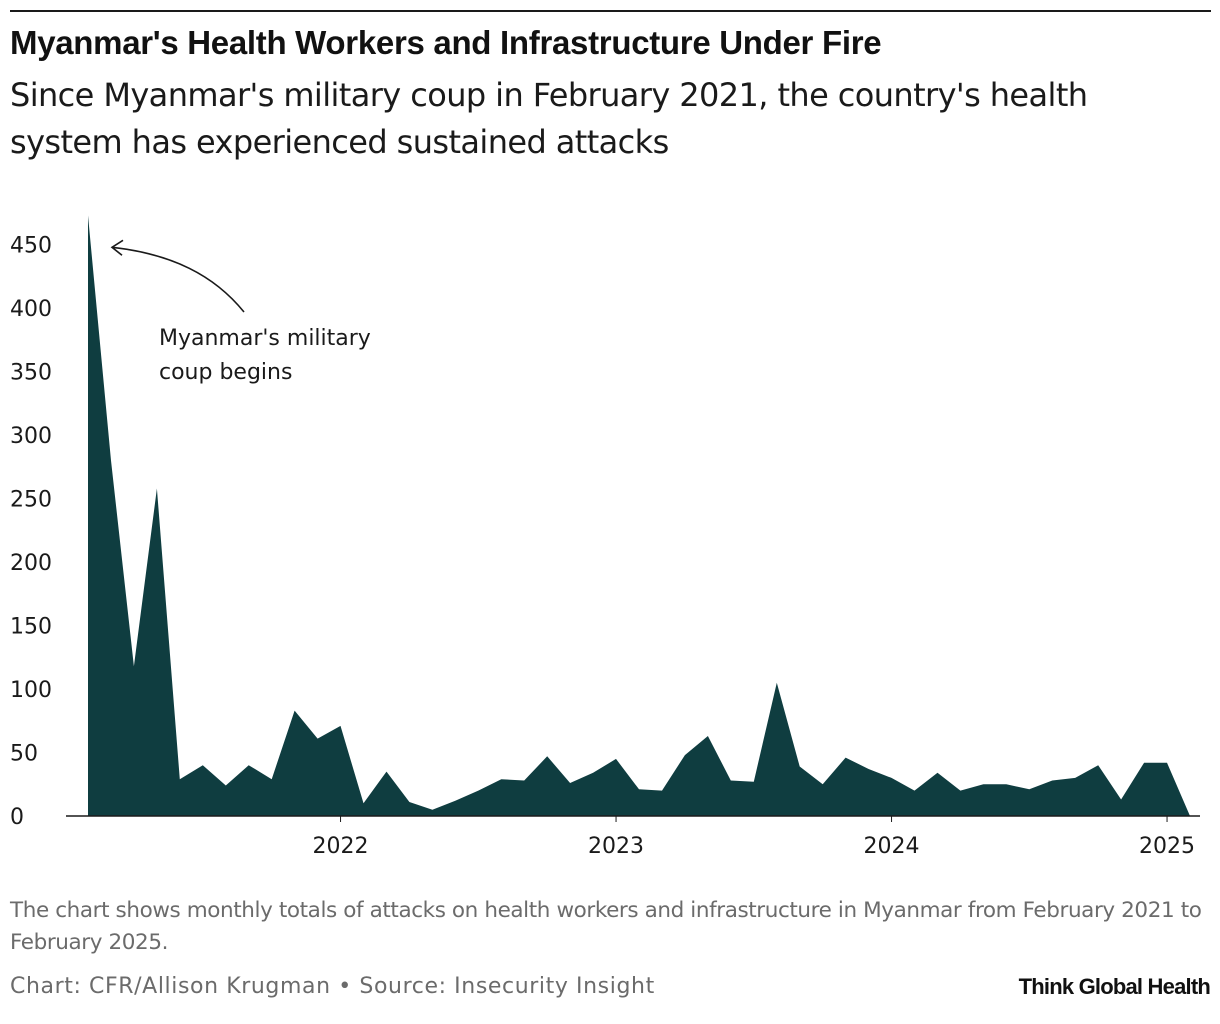  Describe the element at coordinates (616, 846) in the screenshot. I see `x-tick-label: 2023` at that location.